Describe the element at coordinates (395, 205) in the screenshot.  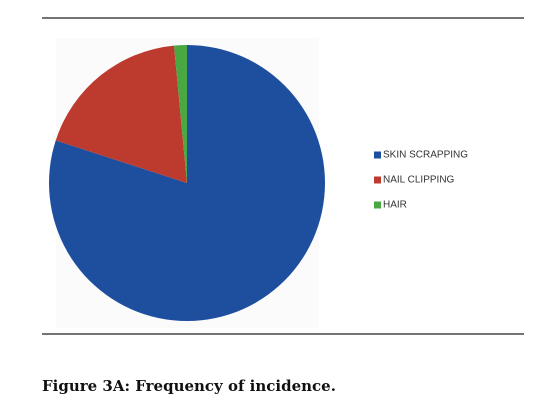
I see `legend-label: HAIR` at that location.